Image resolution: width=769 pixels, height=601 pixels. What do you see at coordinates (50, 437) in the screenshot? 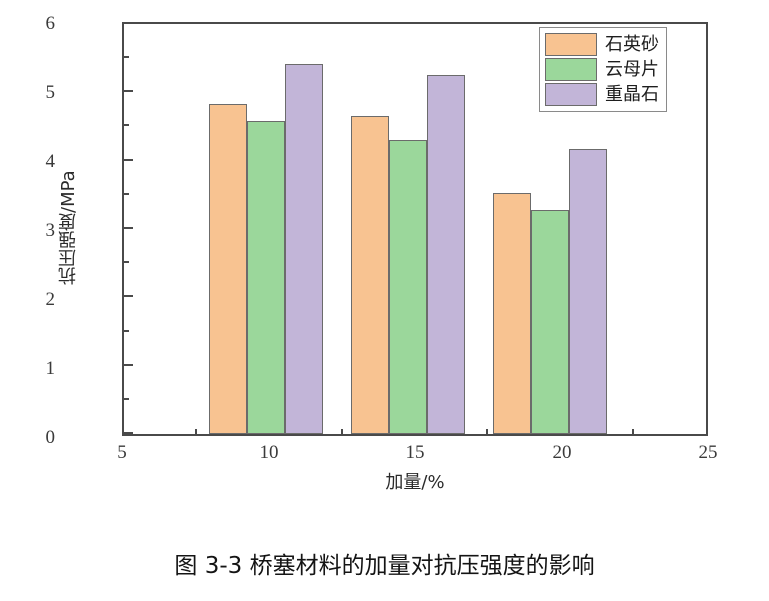
I see `y-tick-label-0: 0` at bounding box center [50, 437].